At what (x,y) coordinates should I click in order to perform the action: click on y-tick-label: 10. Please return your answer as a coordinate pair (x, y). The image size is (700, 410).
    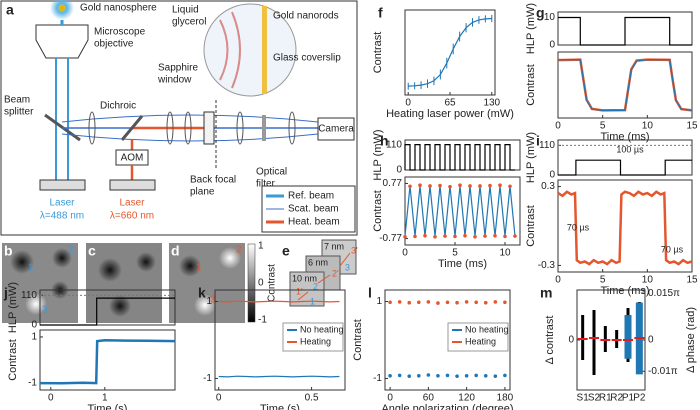
    Looking at the image, I should click on (550, 17).